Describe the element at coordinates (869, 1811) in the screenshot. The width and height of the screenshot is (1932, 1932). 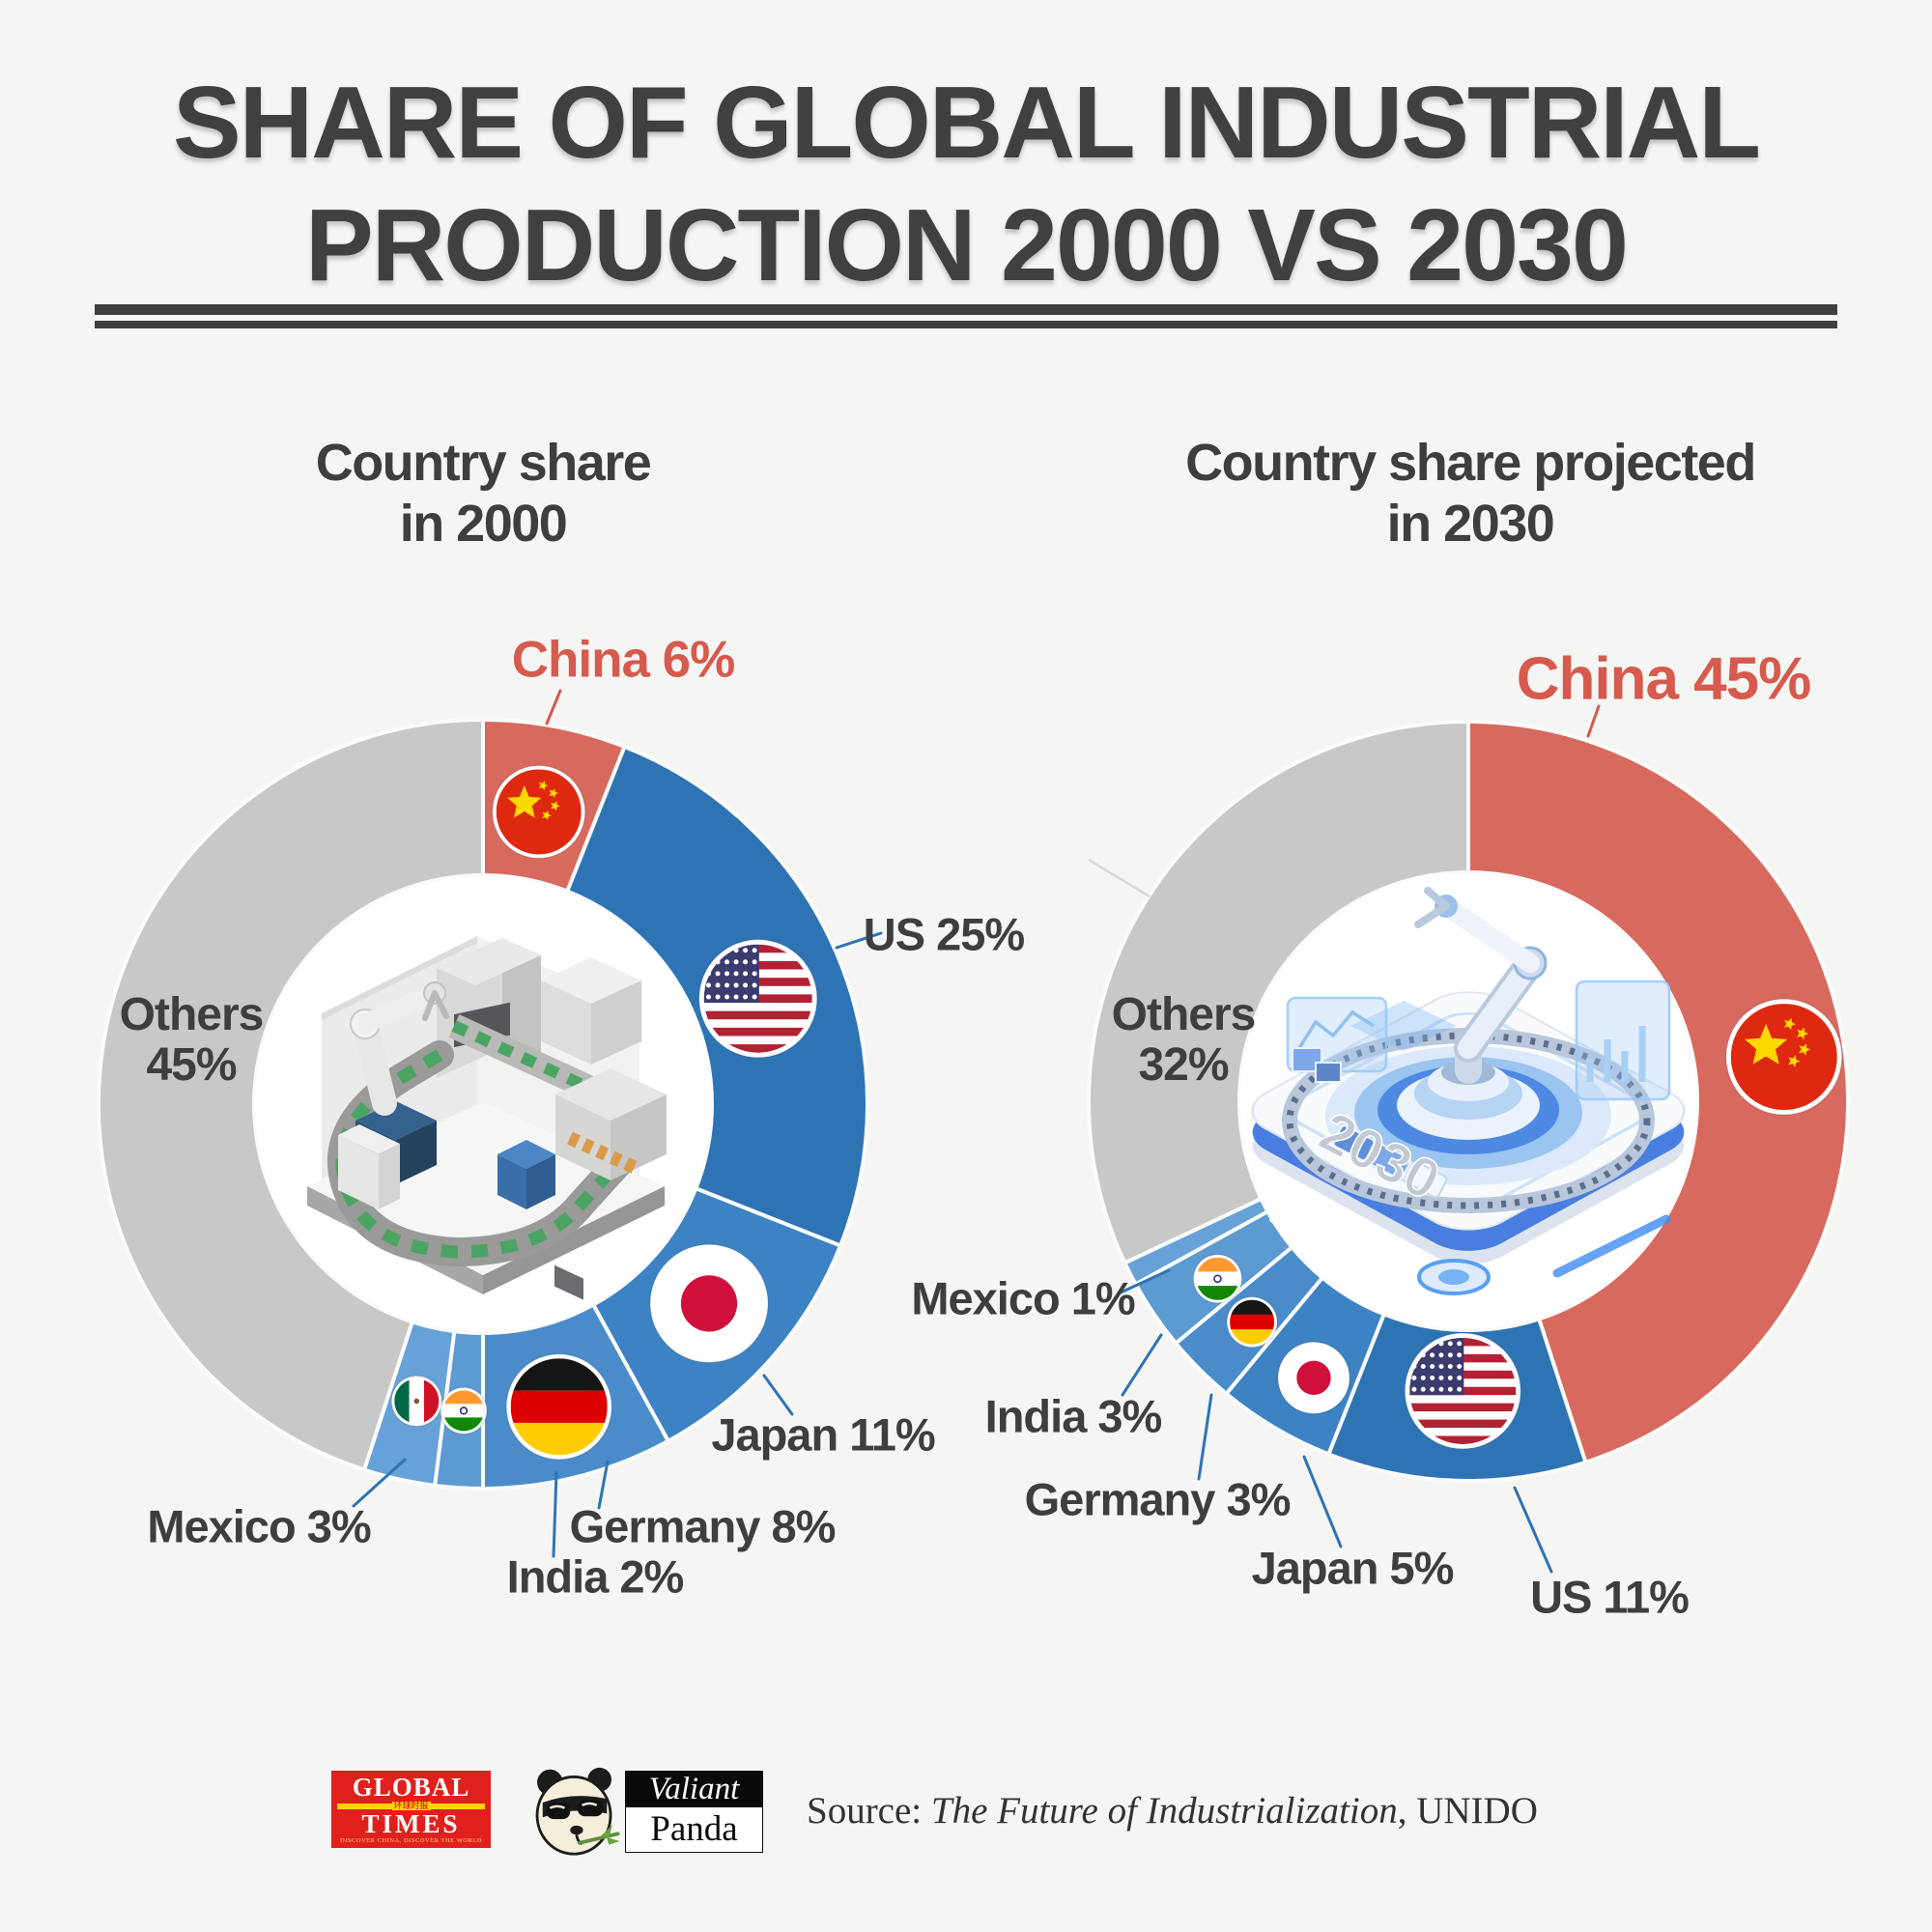
I see `source-prefix: Source:` at that location.